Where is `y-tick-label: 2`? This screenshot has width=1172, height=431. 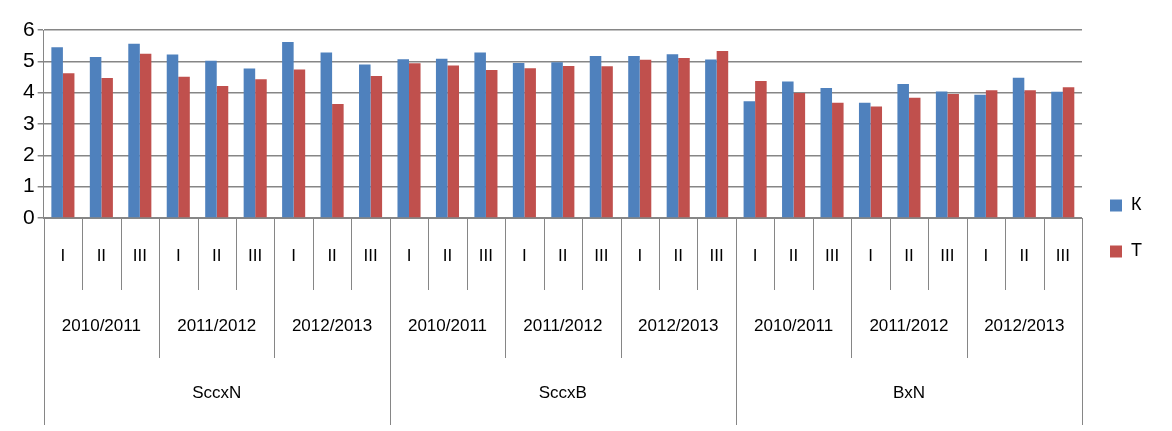
y-tick-label: 2 is located at coordinates (28, 154).